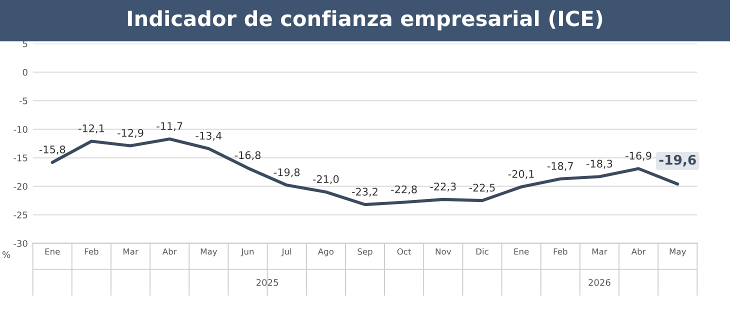 The height and width of the screenshot is (312, 730). I want to click on x-tick-label: Jun, so click(247, 252).